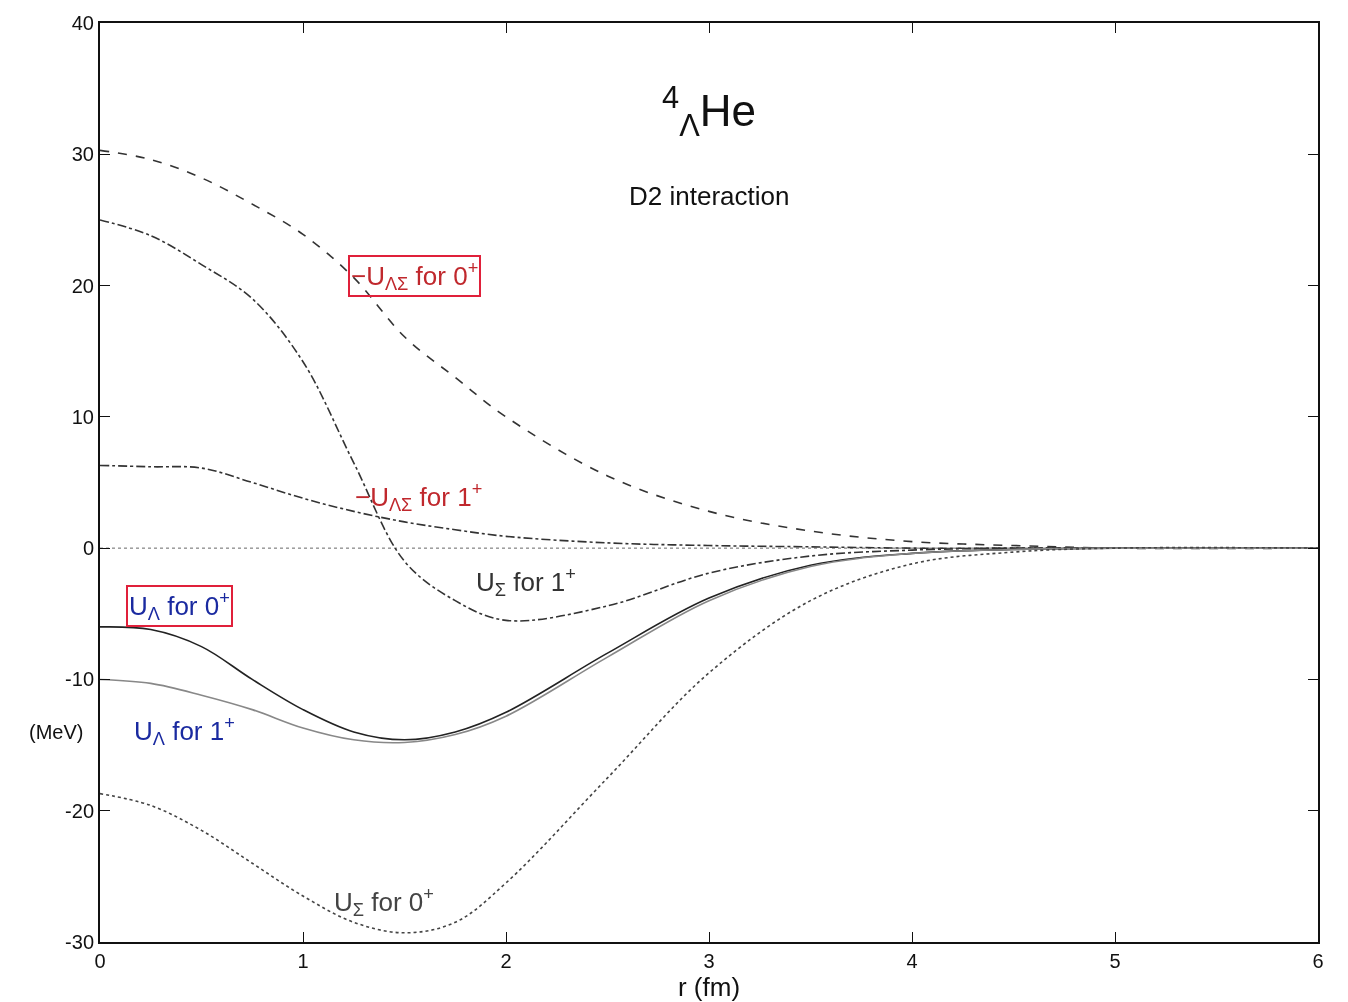  I want to click on series-label: U$_{Λ}$ for 1$^{+}$, so click(184, 731).